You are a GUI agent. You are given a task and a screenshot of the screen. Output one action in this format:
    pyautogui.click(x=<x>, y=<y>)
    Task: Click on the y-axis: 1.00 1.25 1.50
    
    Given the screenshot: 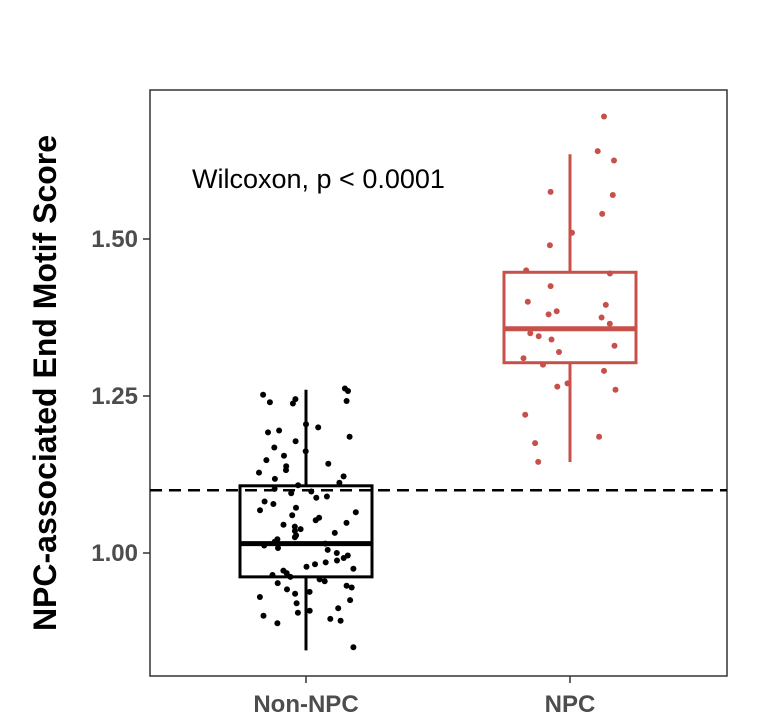 What is the action you would take?
    pyautogui.click(x=120, y=396)
    